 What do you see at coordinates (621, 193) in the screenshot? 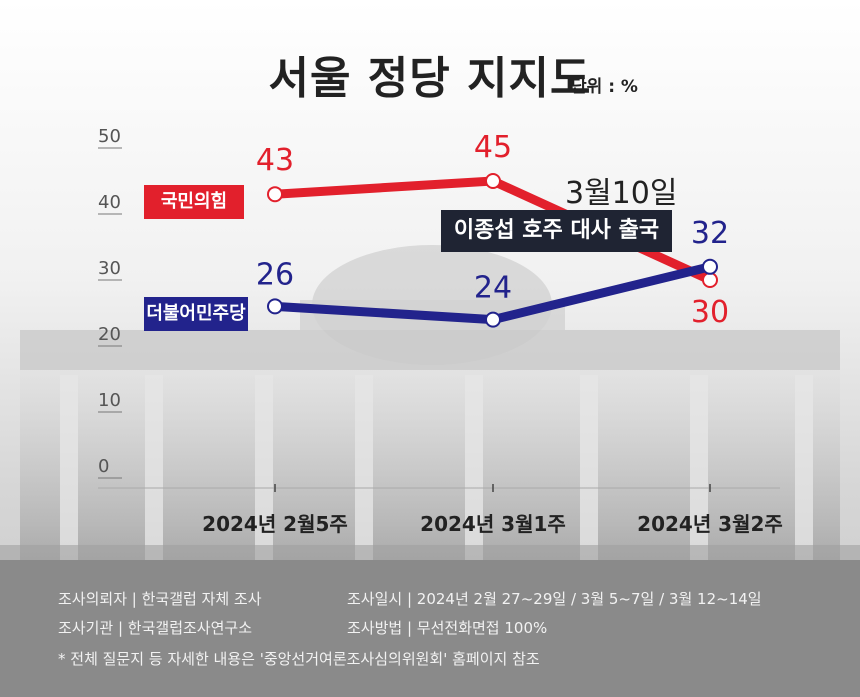
I see `event-date: 3월10일` at bounding box center [621, 193].